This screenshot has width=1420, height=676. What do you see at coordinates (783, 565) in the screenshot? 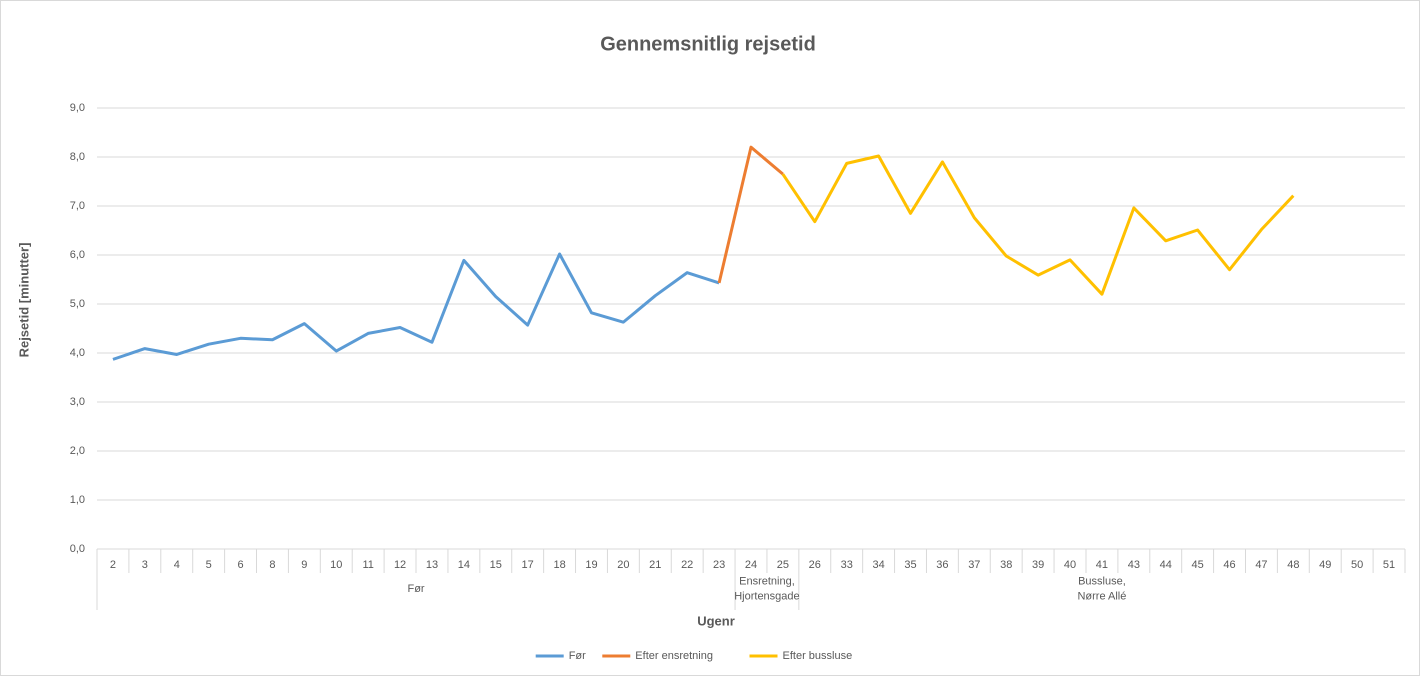
I see `x-tick-label: 25` at bounding box center [783, 565].